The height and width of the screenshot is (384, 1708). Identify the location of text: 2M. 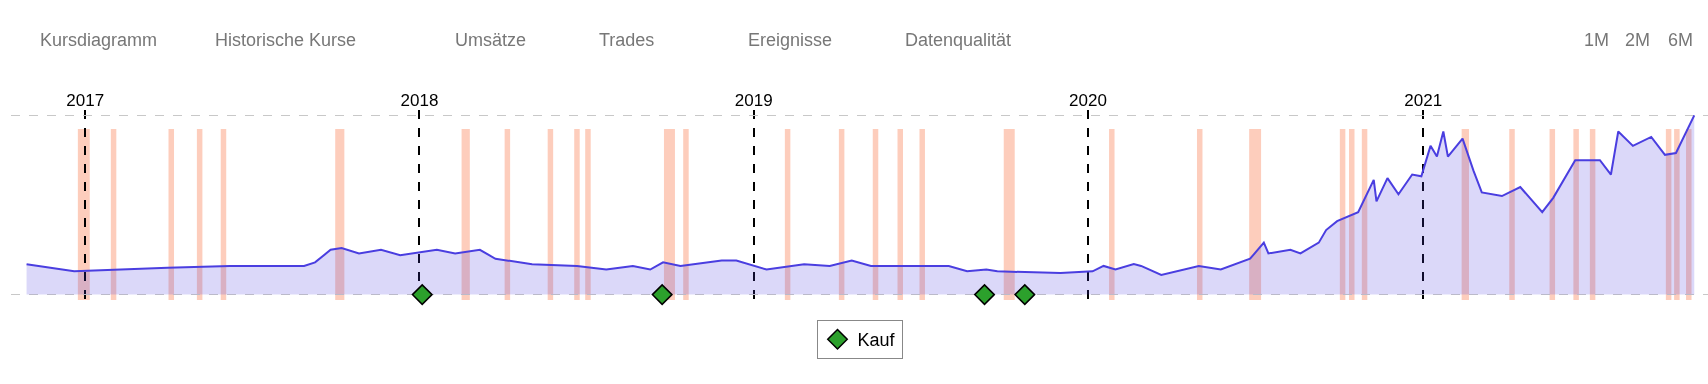
(1638, 40).